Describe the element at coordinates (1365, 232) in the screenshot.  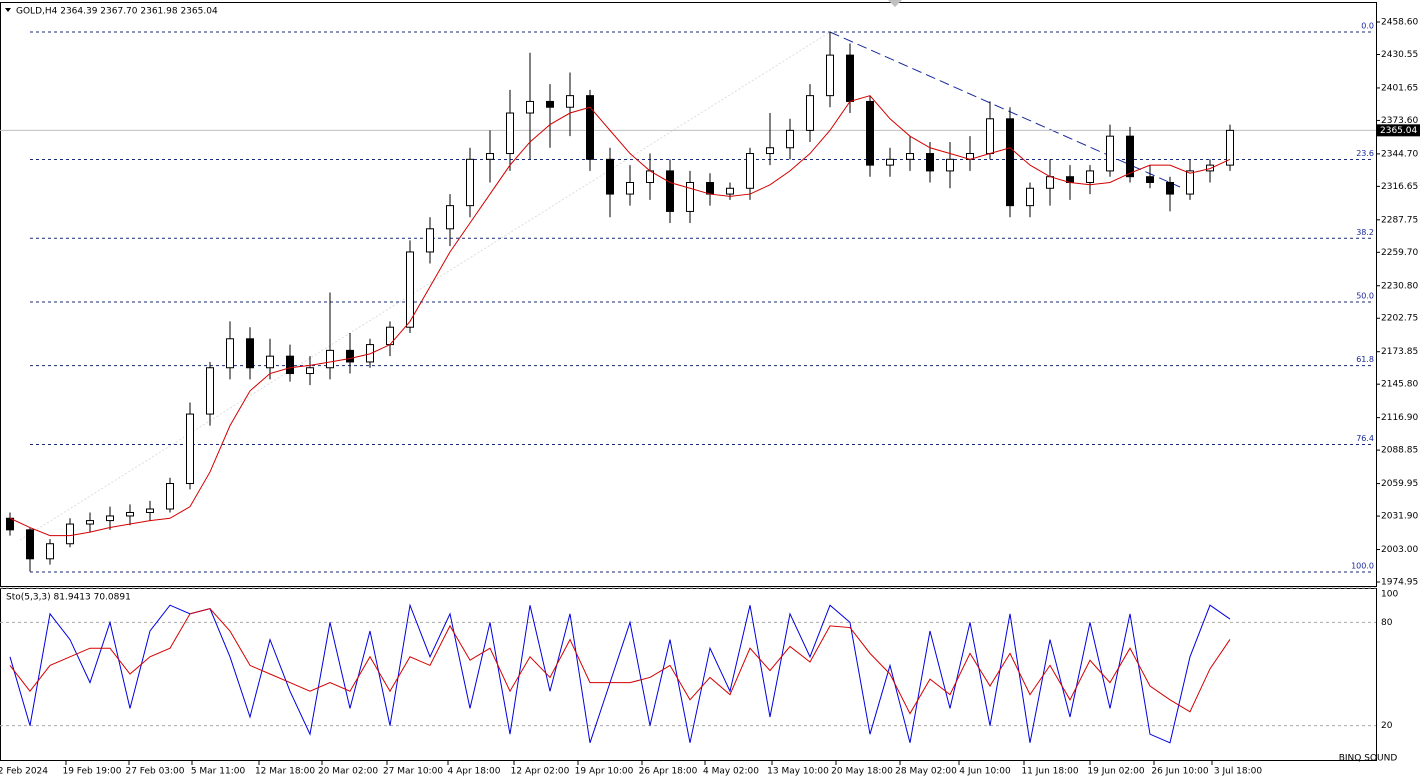
I see `fib-label: 38.2` at that location.